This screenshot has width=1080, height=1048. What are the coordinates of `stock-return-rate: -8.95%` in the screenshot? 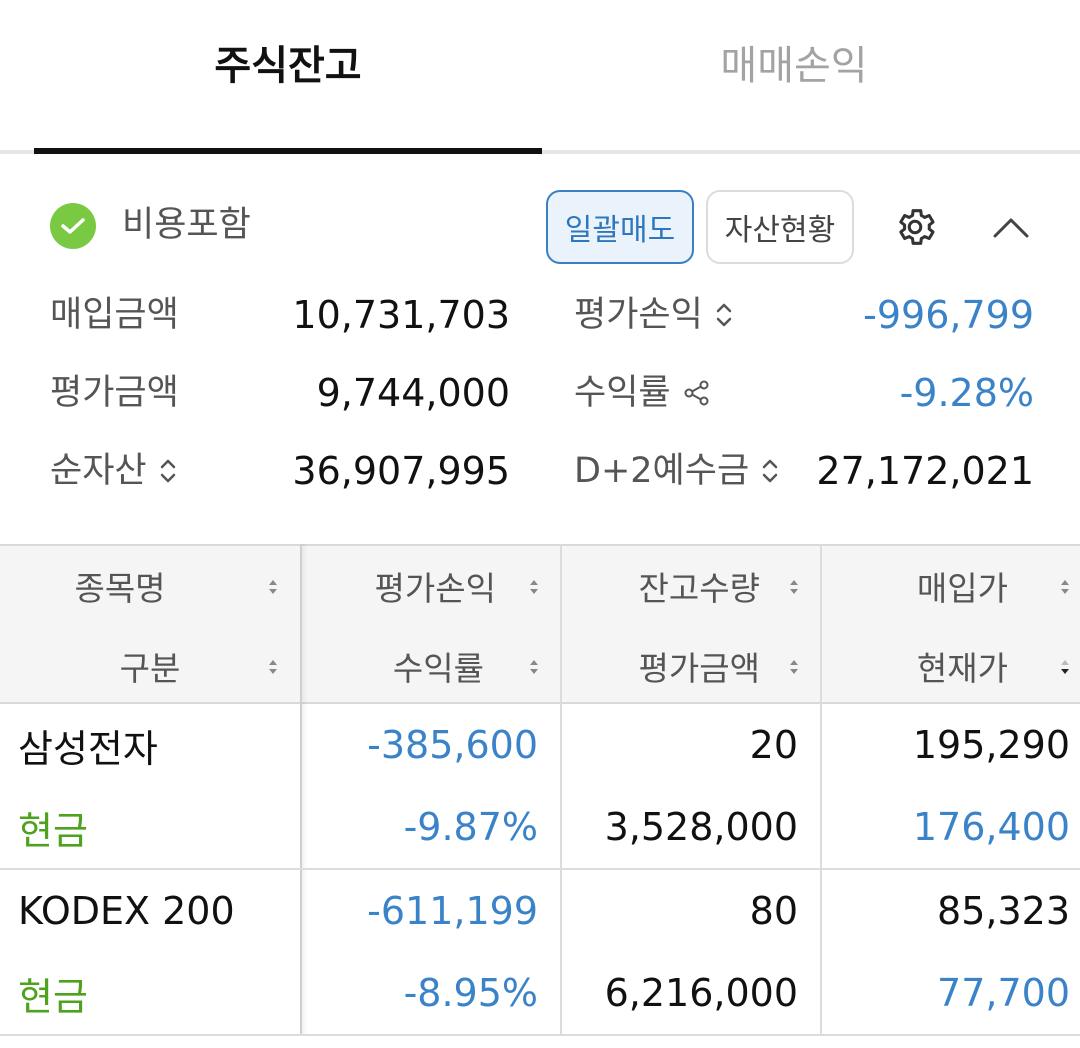 It's located at (470, 993).